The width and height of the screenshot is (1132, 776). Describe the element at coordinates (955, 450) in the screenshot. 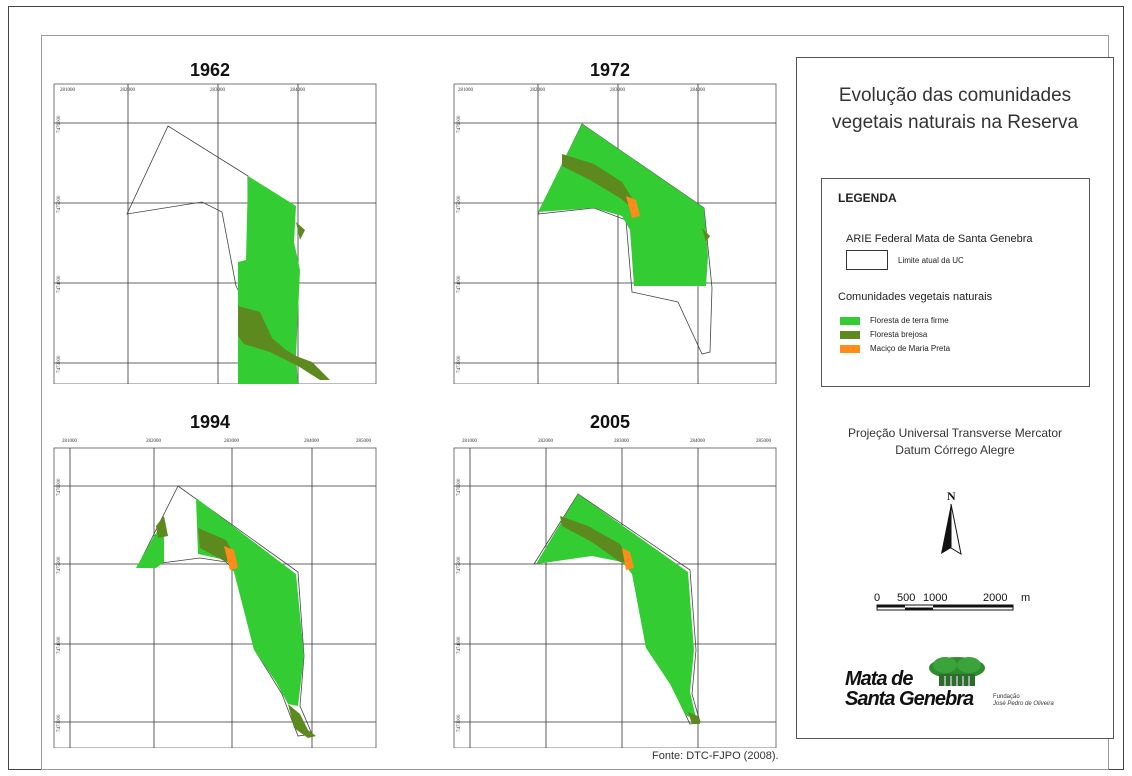

I see `projection-line2: Datum Córrego Alegre` at that location.